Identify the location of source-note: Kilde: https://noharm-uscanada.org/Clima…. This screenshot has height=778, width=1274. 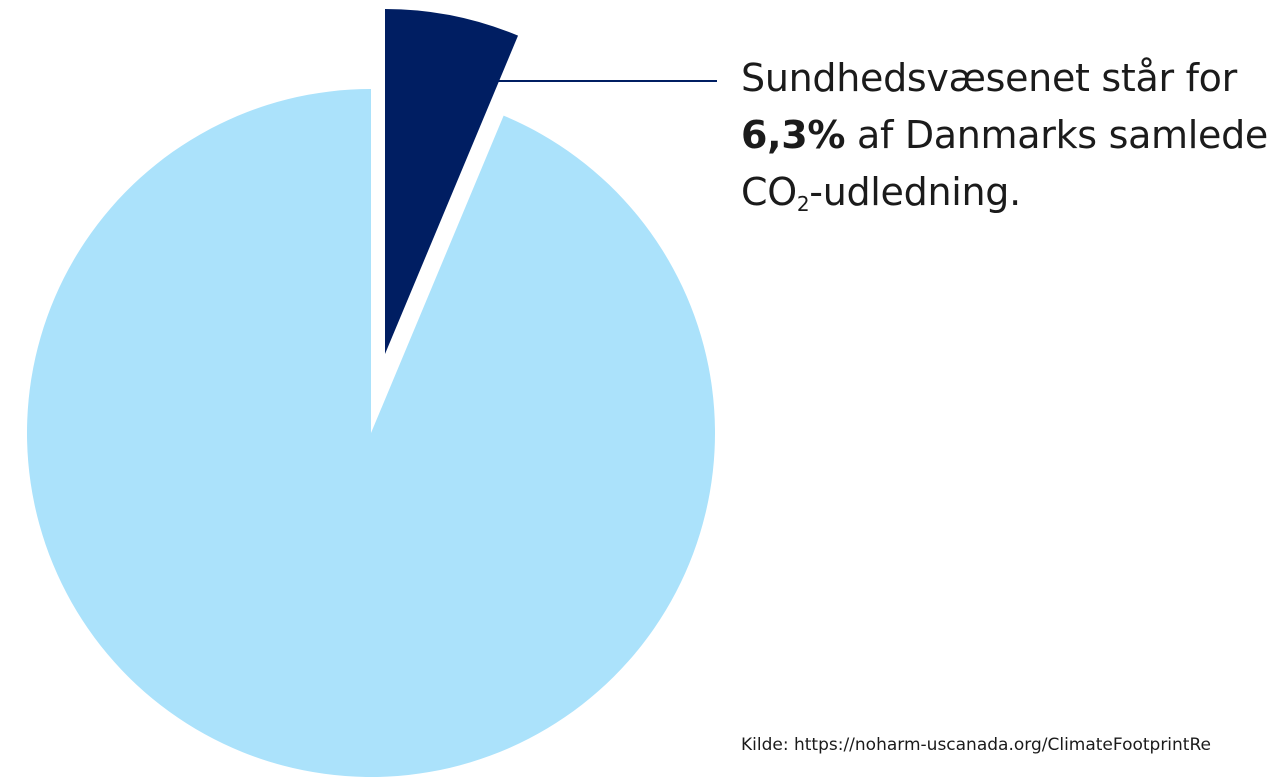
(976, 745).